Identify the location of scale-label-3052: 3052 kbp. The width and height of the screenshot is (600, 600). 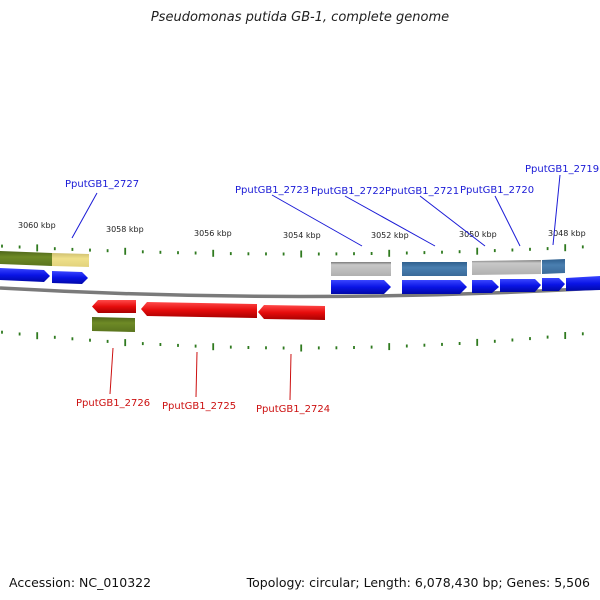
(390, 235).